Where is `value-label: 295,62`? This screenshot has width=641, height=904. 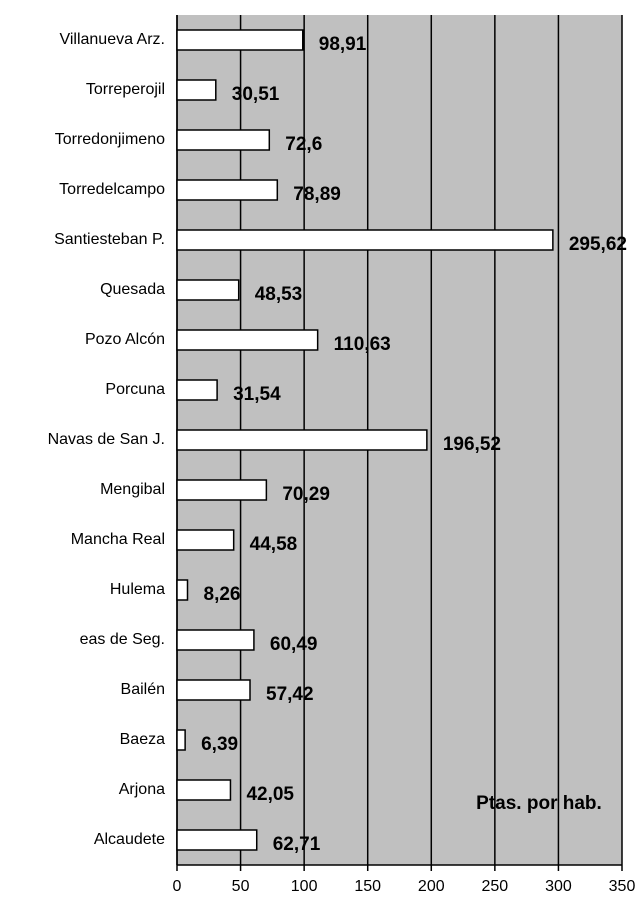
value-label: 295,62 is located at coordinates (598, 244).